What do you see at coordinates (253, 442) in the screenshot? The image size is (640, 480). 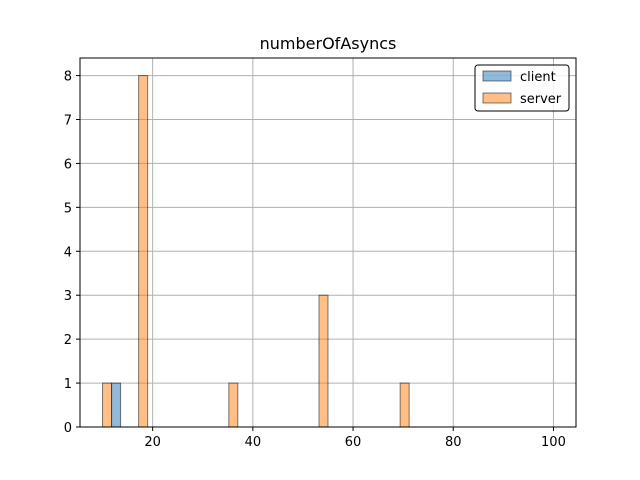 I see `x-tick-label: 40` at bounding box center [253, 442].